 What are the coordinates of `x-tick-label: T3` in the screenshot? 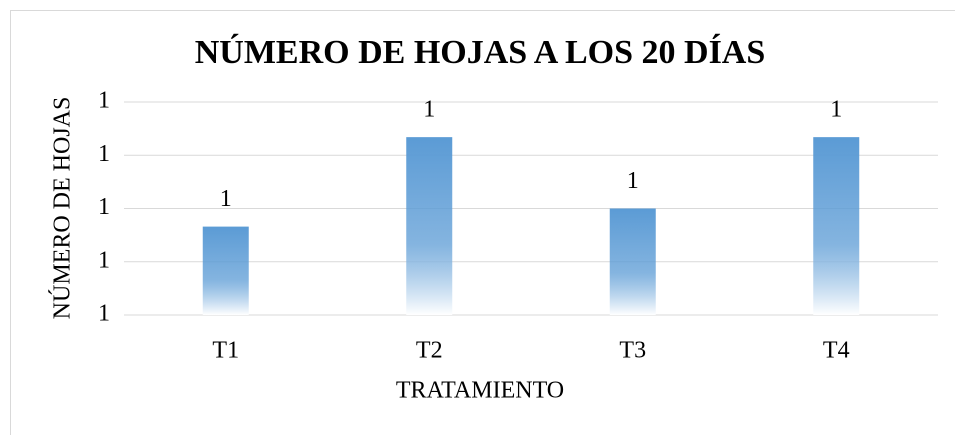 It's located at (632, 351).